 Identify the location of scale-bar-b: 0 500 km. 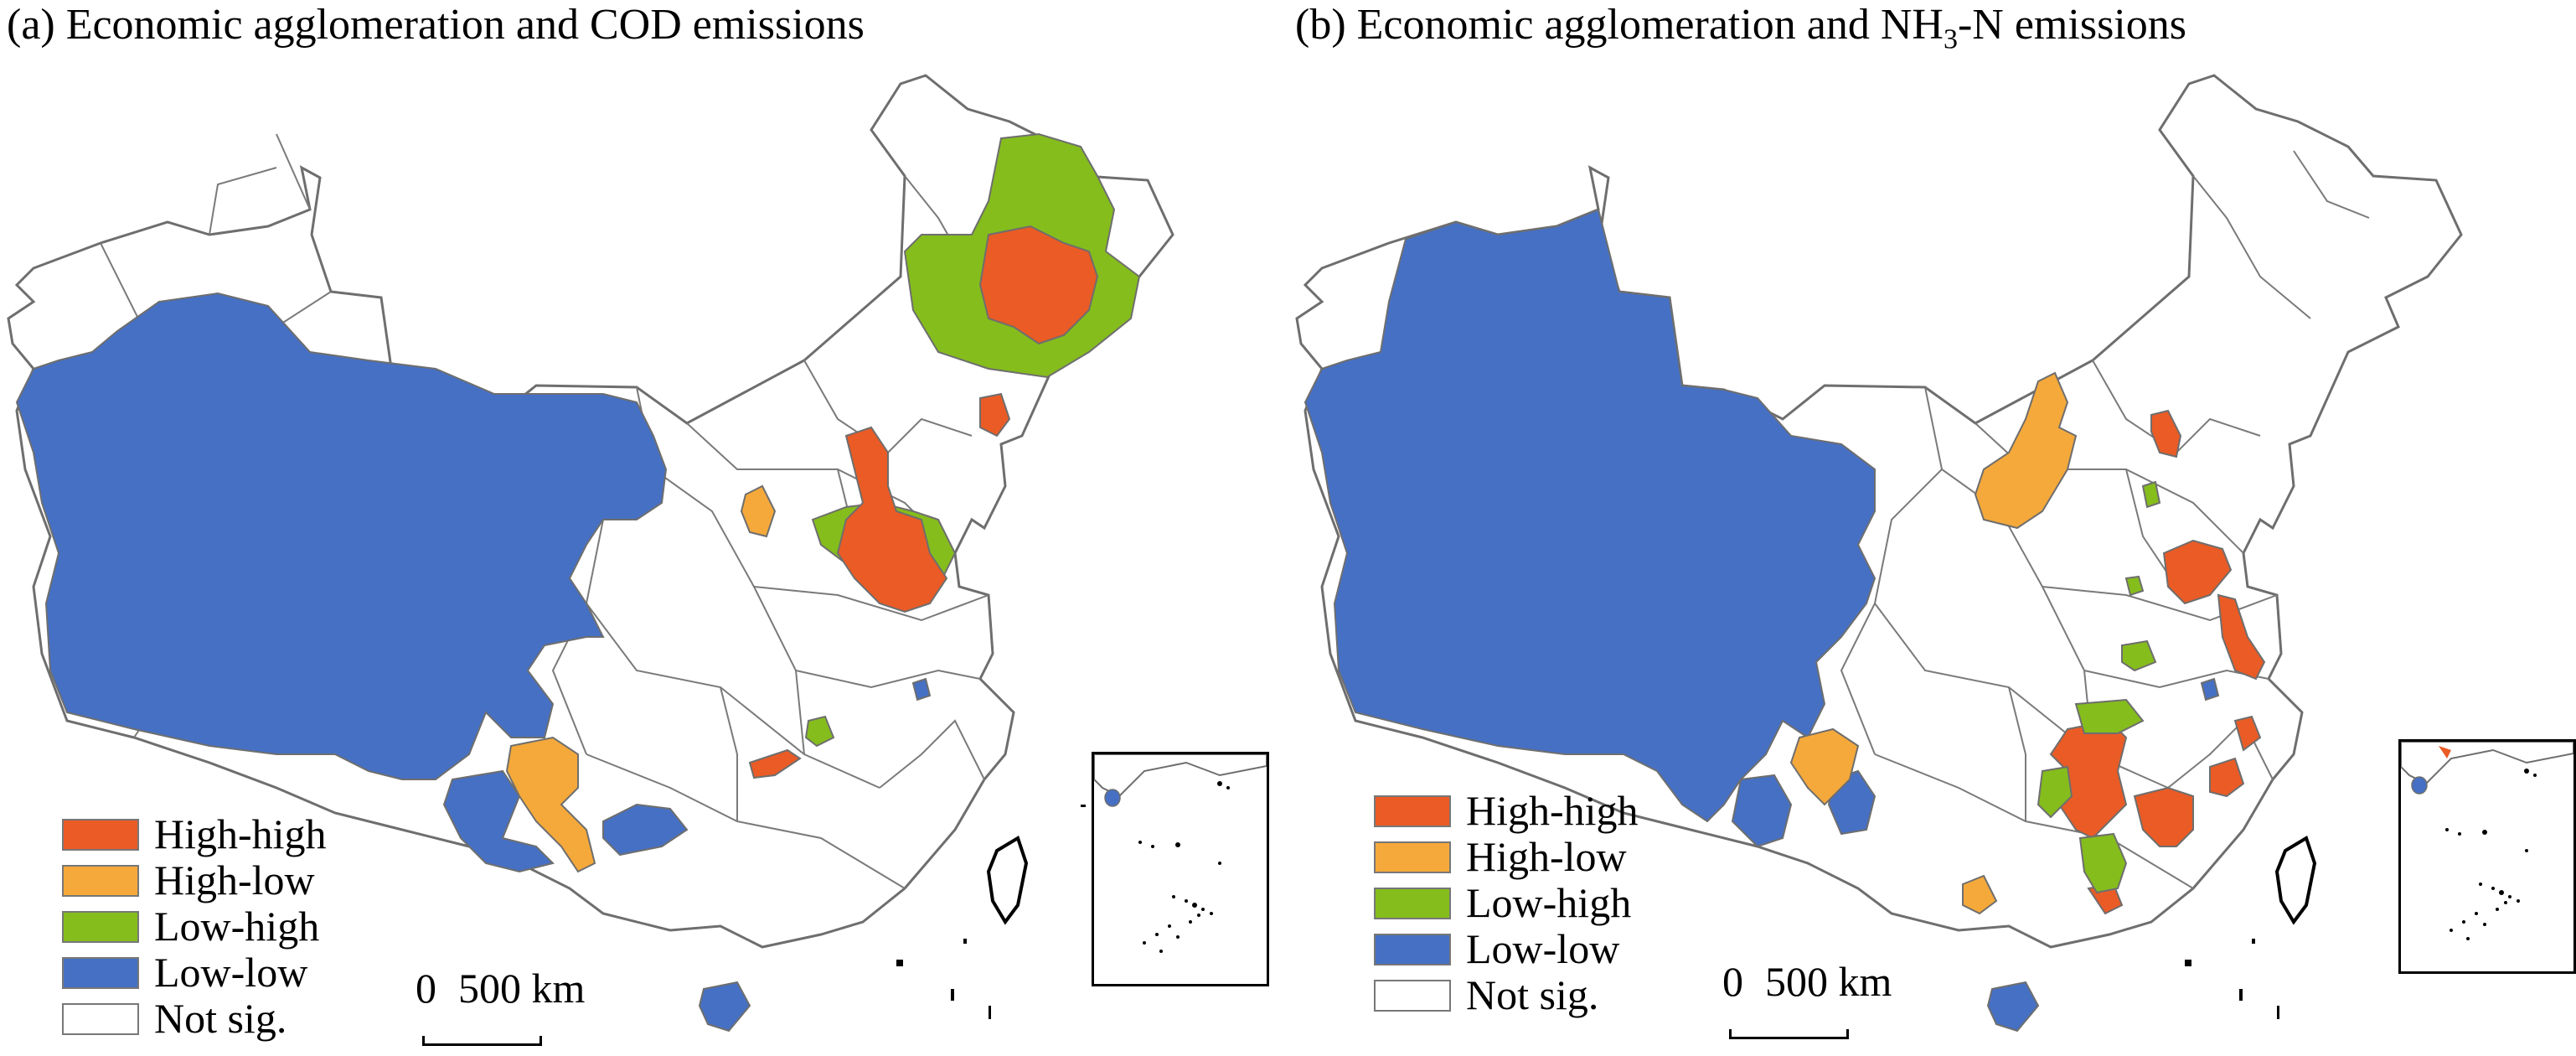
(1807, 998).